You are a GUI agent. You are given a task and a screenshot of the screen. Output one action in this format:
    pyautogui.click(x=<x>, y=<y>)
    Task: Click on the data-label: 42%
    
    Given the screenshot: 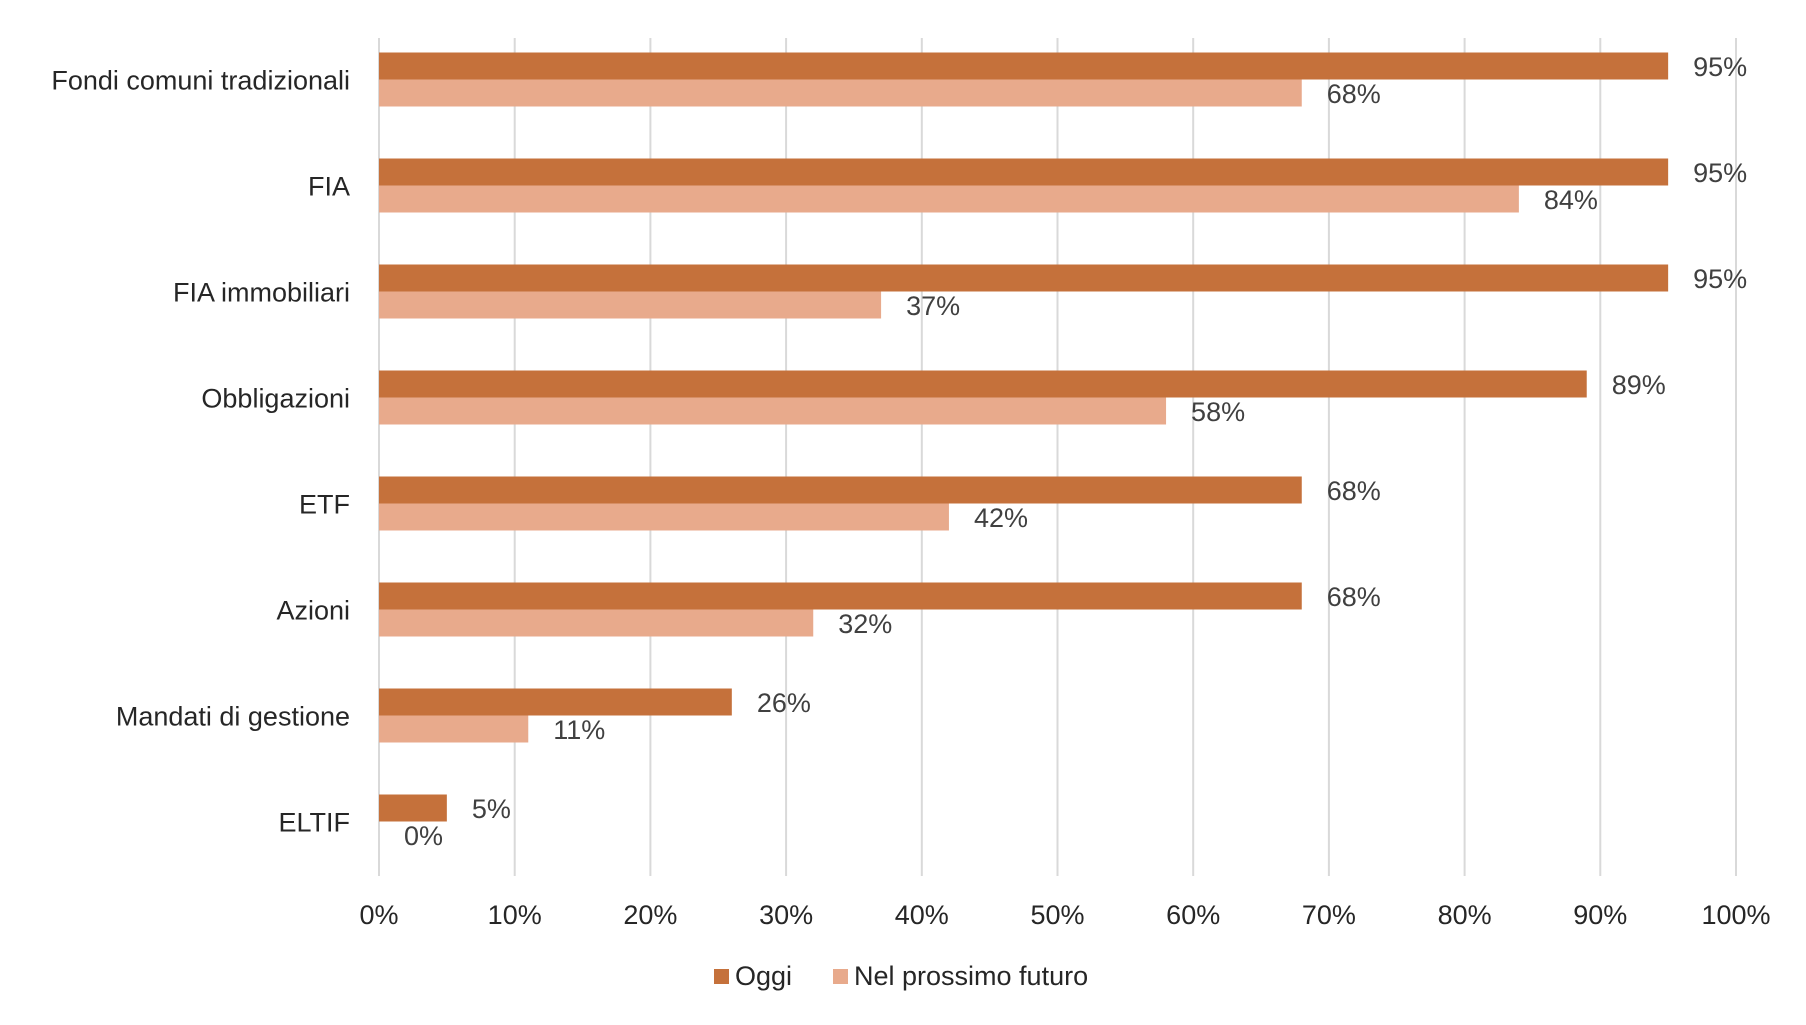 What is the action you would take?
    pyautogui.click(x=1001, y=518)
    